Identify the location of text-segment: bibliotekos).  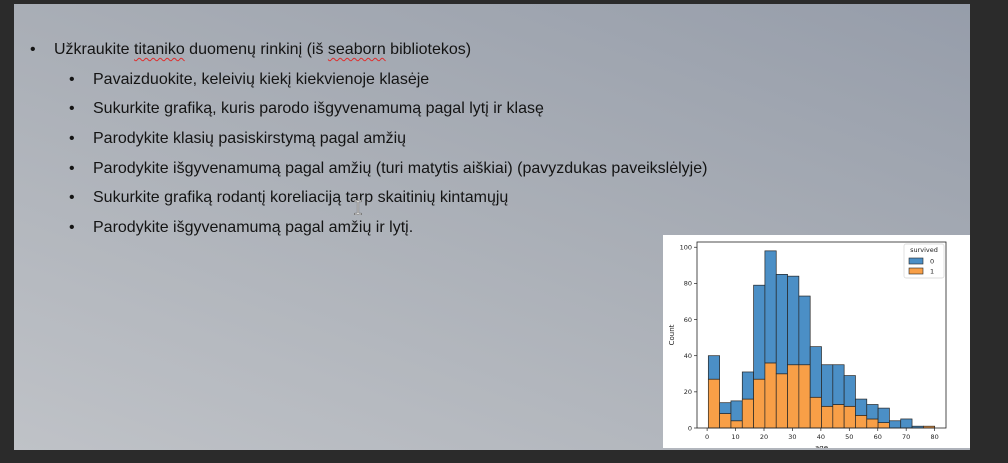
(428, 49).